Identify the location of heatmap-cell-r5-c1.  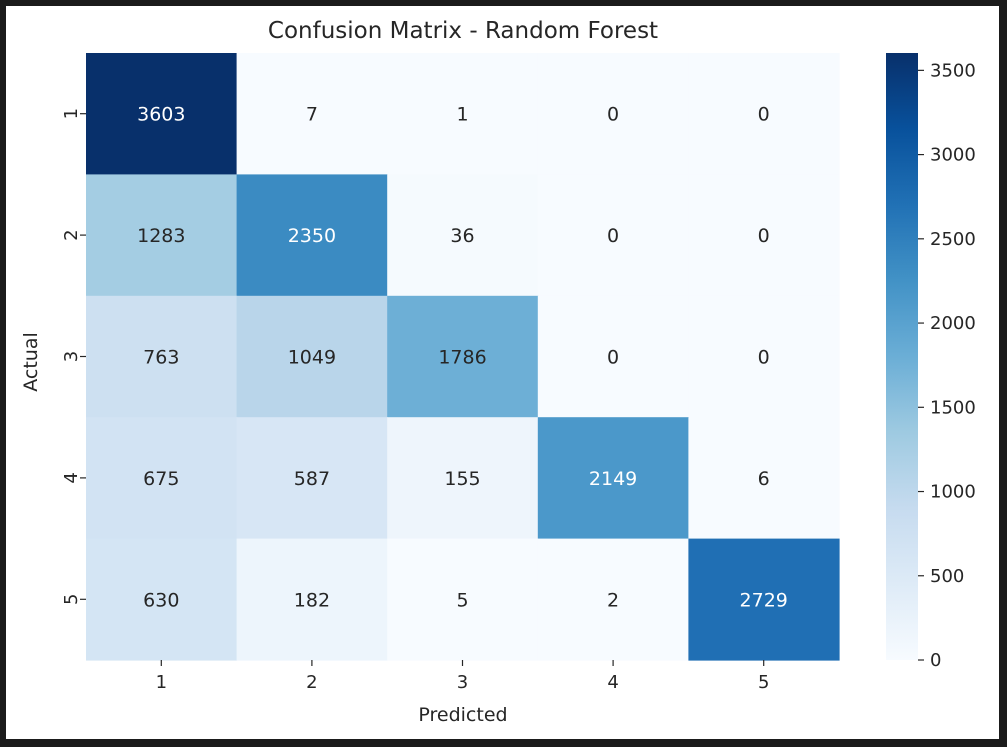
(162, 599).